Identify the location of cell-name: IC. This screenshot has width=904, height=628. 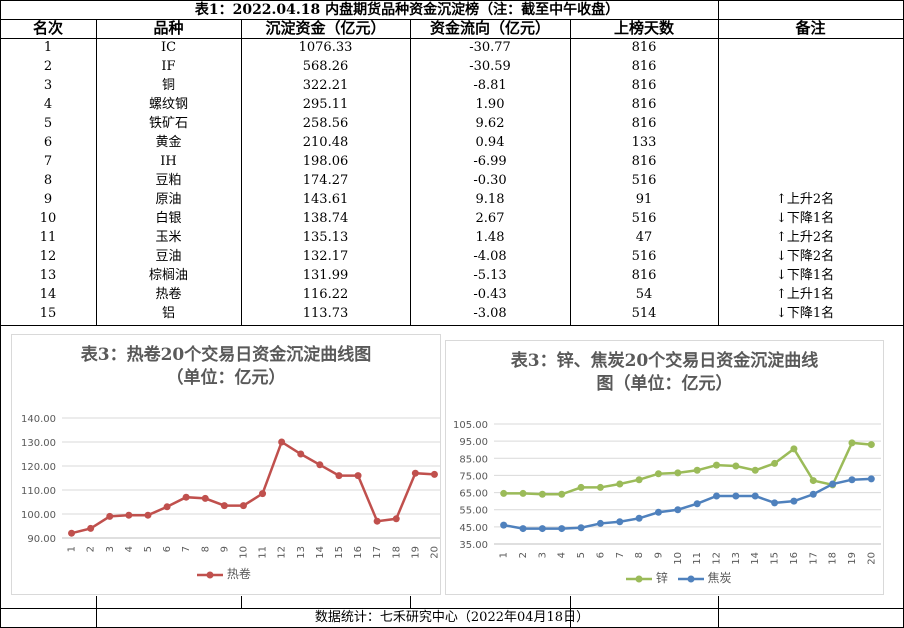
(168, 47).